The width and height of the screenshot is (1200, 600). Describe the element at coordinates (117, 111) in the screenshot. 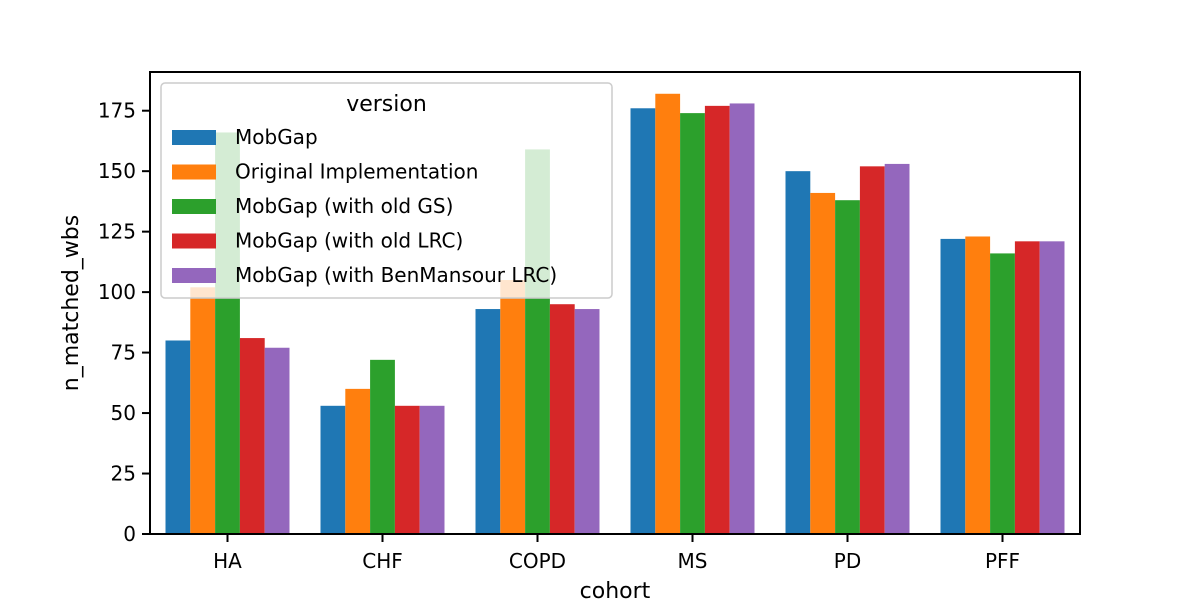

I see `y-tick-label: 175` at that location.